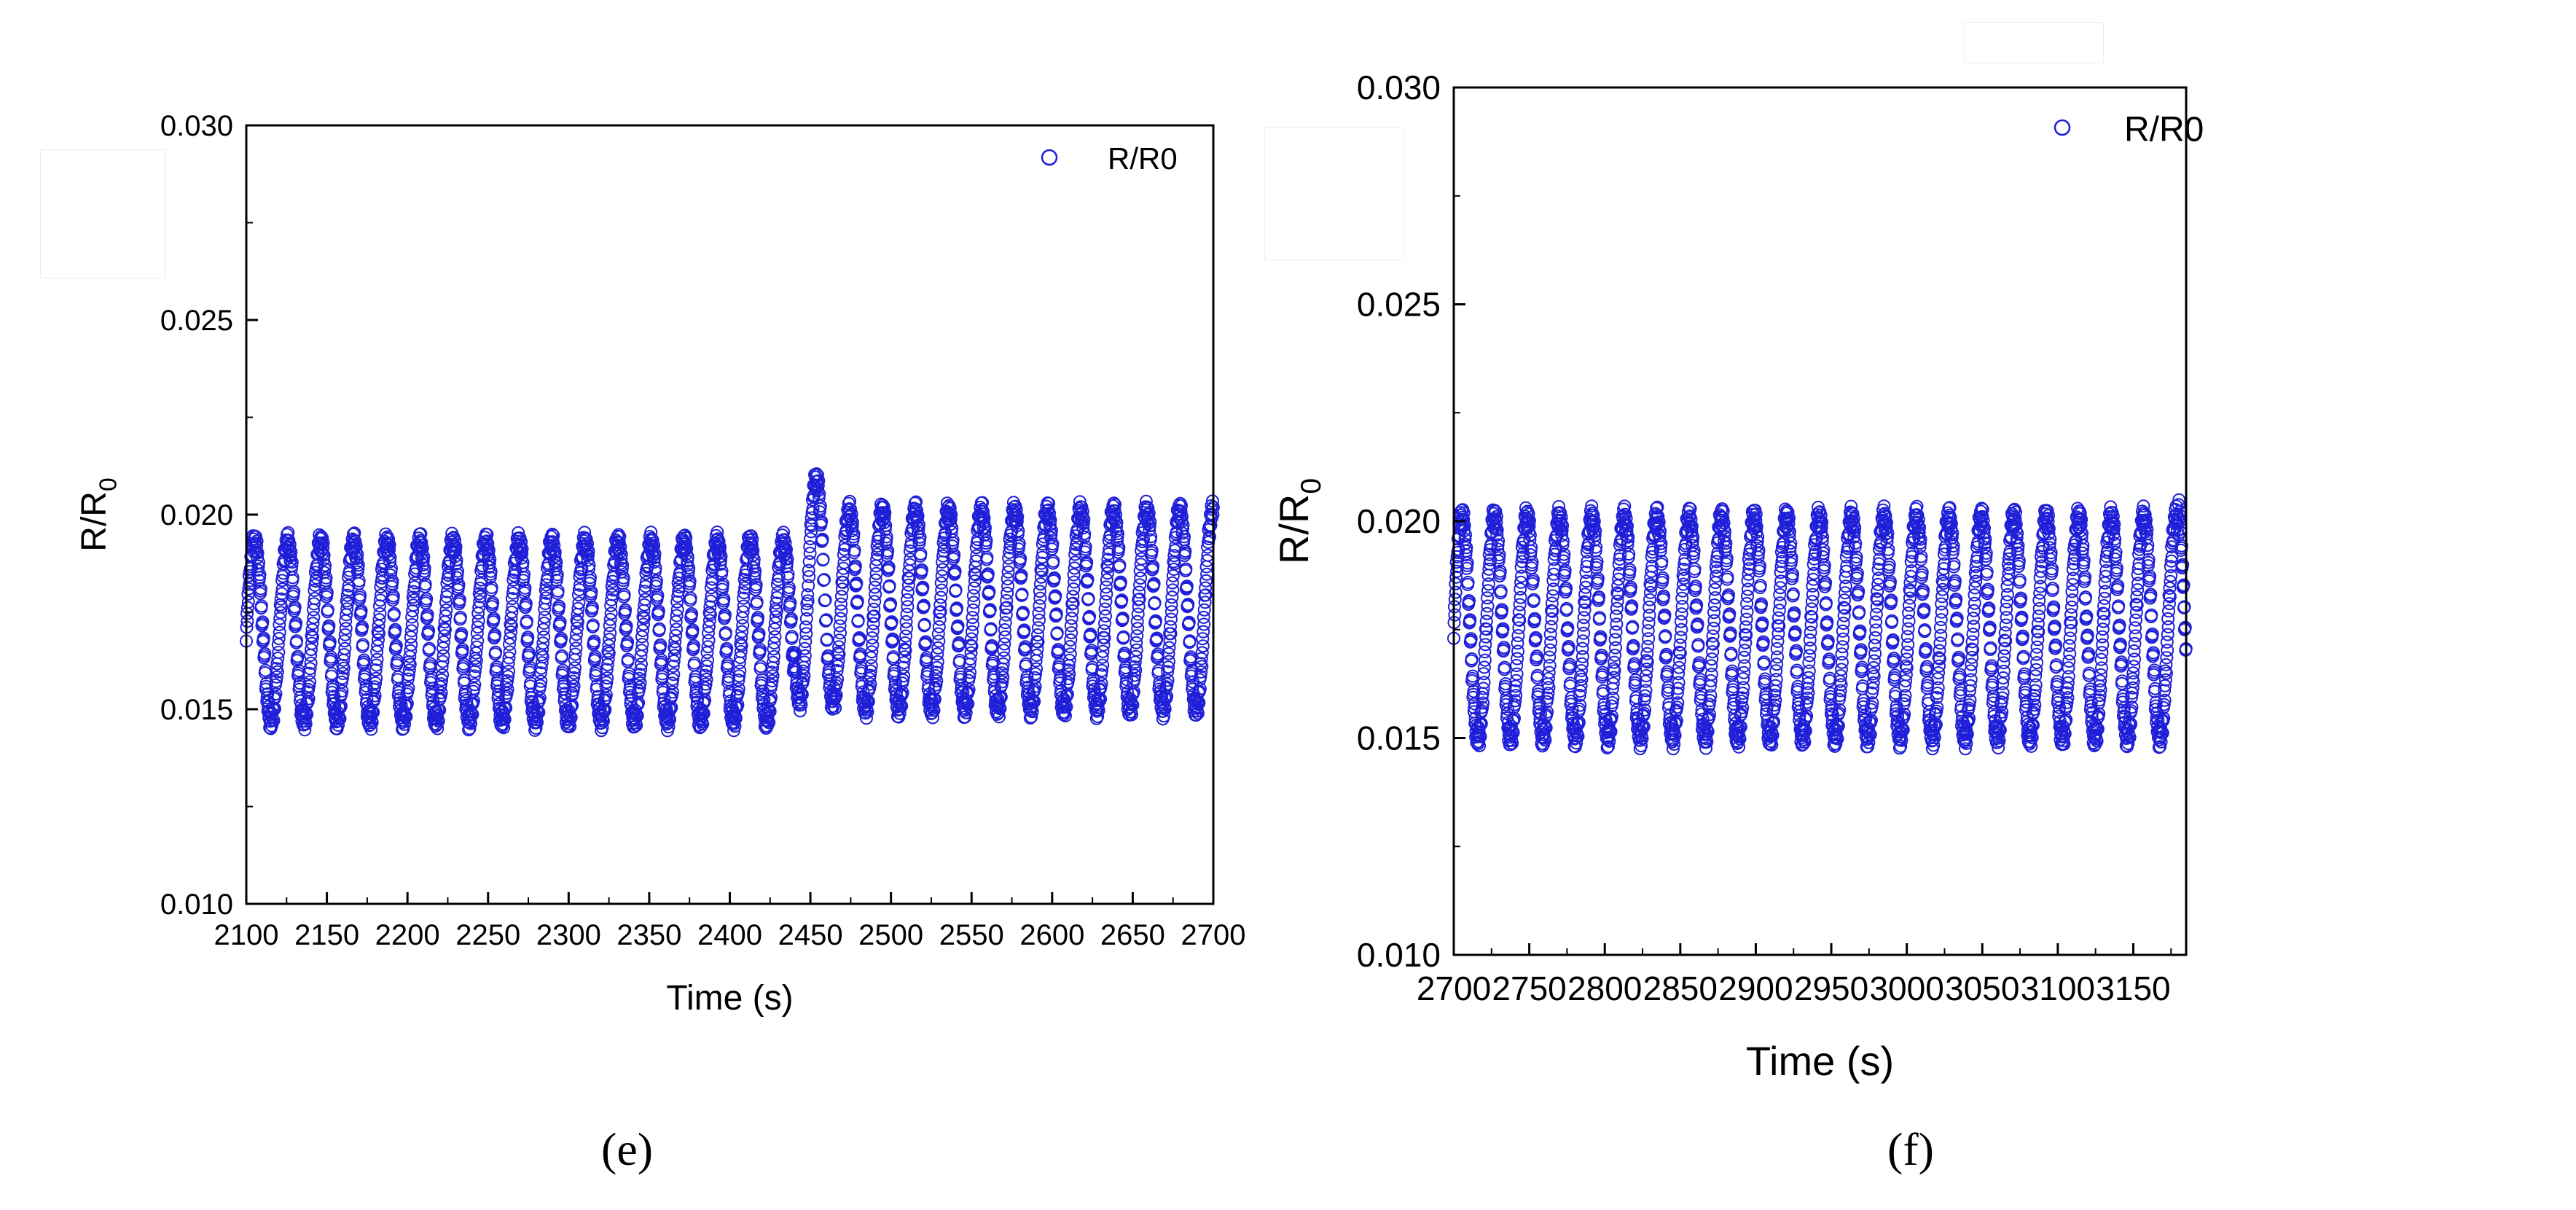 This screenshot has width=2576, height=1210. I want to click on blank-box-left, so click(102, 214).